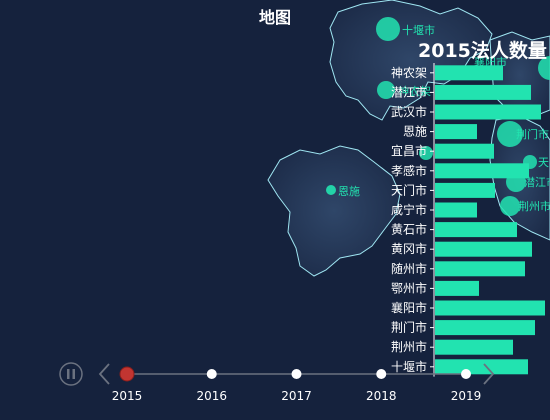 This screenshot has height=420, width=550. I want to click on city-label-qianjiang: 潜江市, so click(537, 182).